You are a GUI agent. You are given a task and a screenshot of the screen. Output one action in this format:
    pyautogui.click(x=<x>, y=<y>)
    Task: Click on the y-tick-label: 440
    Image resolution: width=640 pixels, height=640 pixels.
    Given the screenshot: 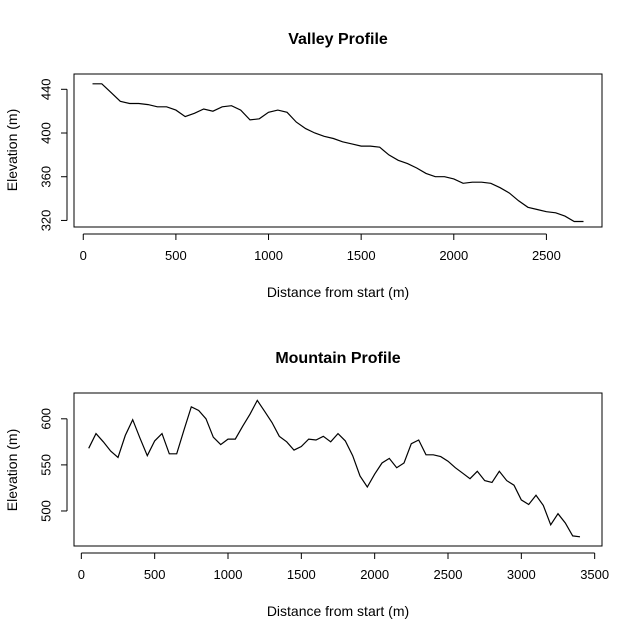 What is the action you would take?
    pyautogui.click(x=46, y=89)
    